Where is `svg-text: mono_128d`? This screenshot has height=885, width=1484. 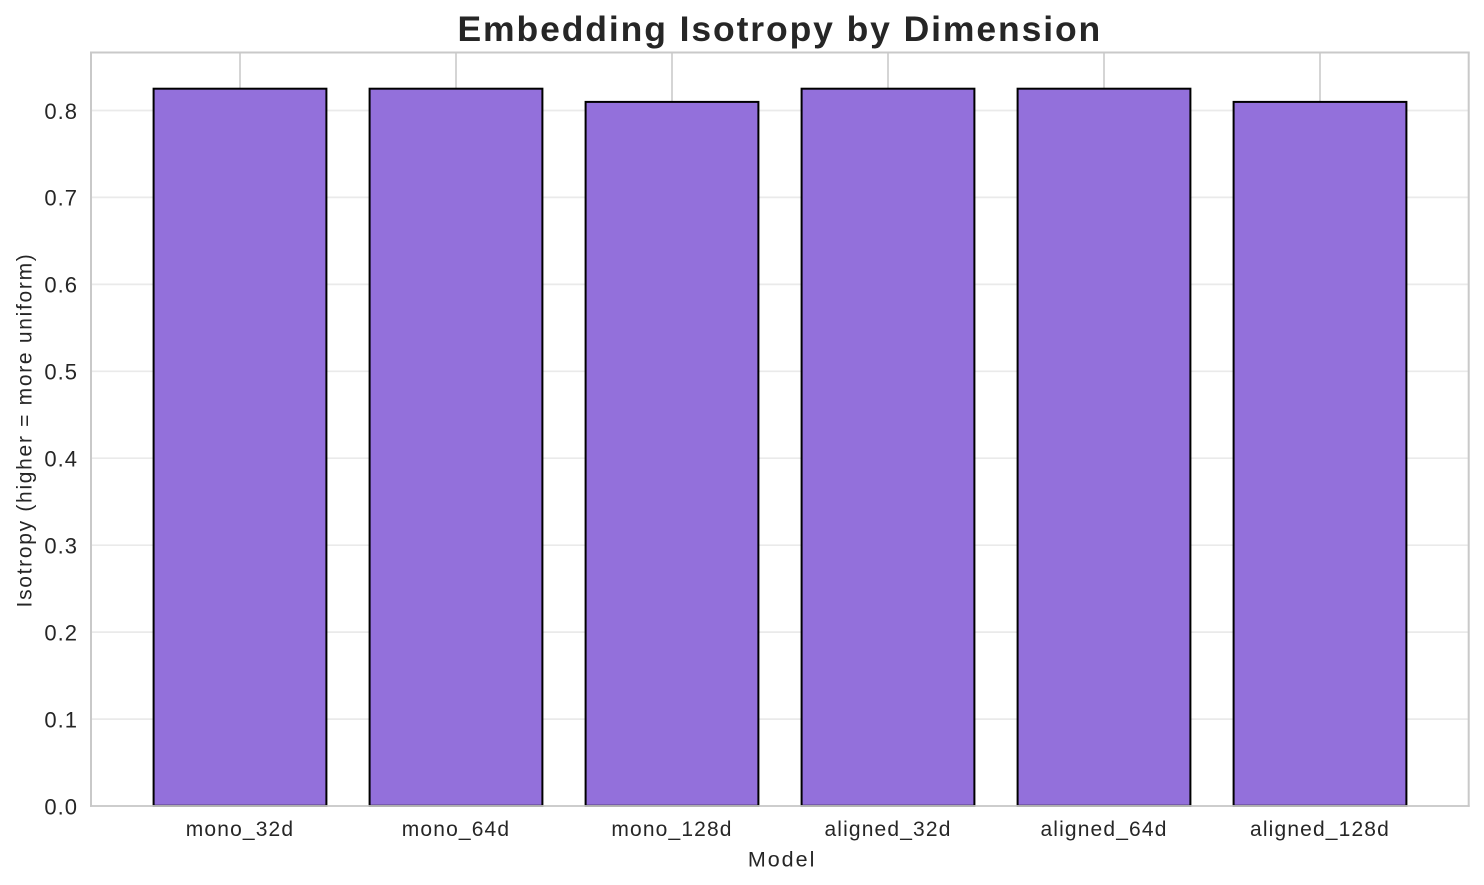 svg-text: mono_128d is located at coordinates (671, 829).